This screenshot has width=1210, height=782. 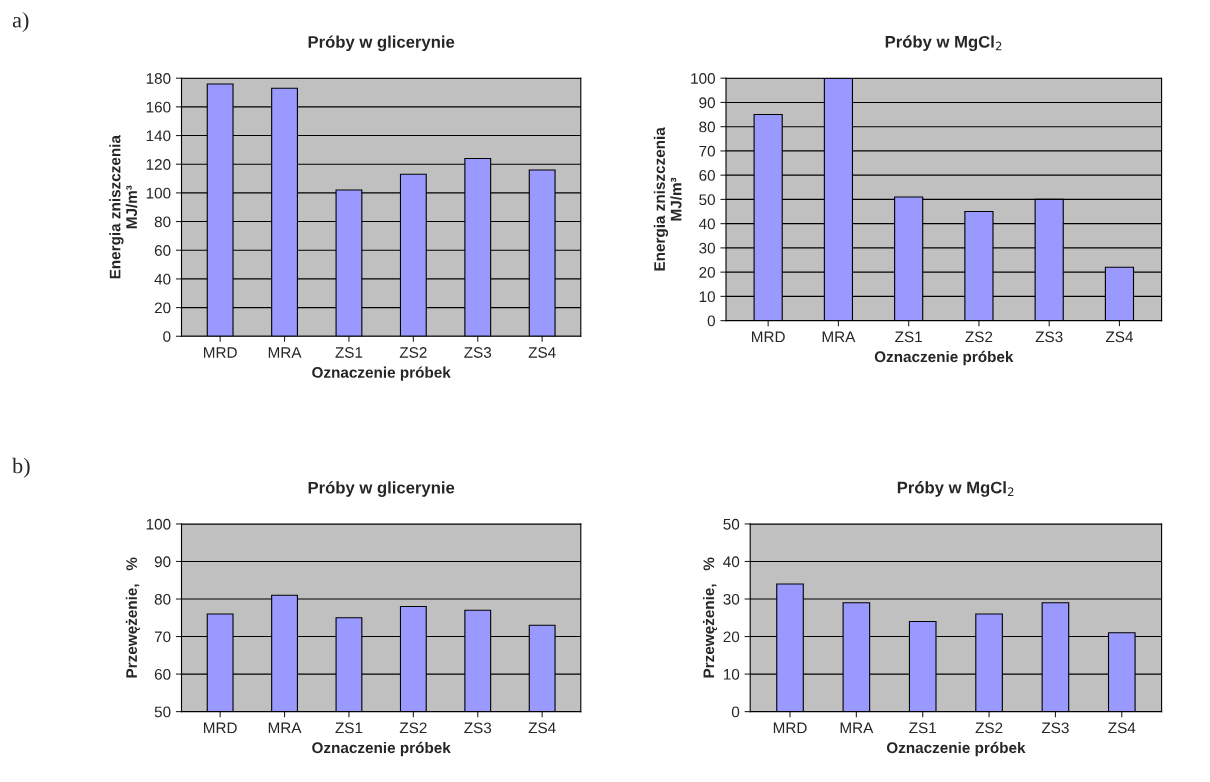 What do you see at coordinates (158, 107) in the screenshot?
I see `y-tick-label: 160` at bounding box center [158, 107].